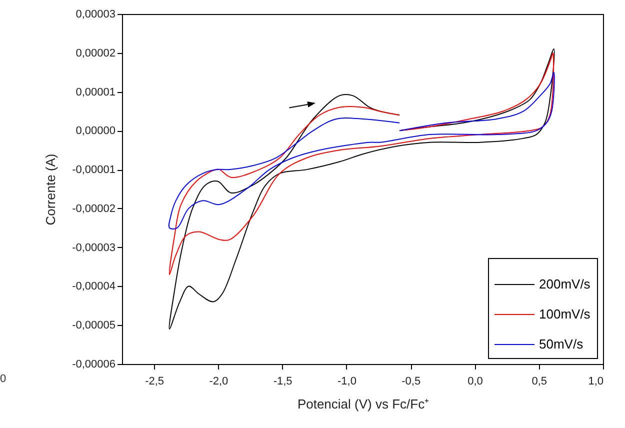  Describe the element at coordinates (3, 379) in the screenshot. I see `text: 0` at that location.